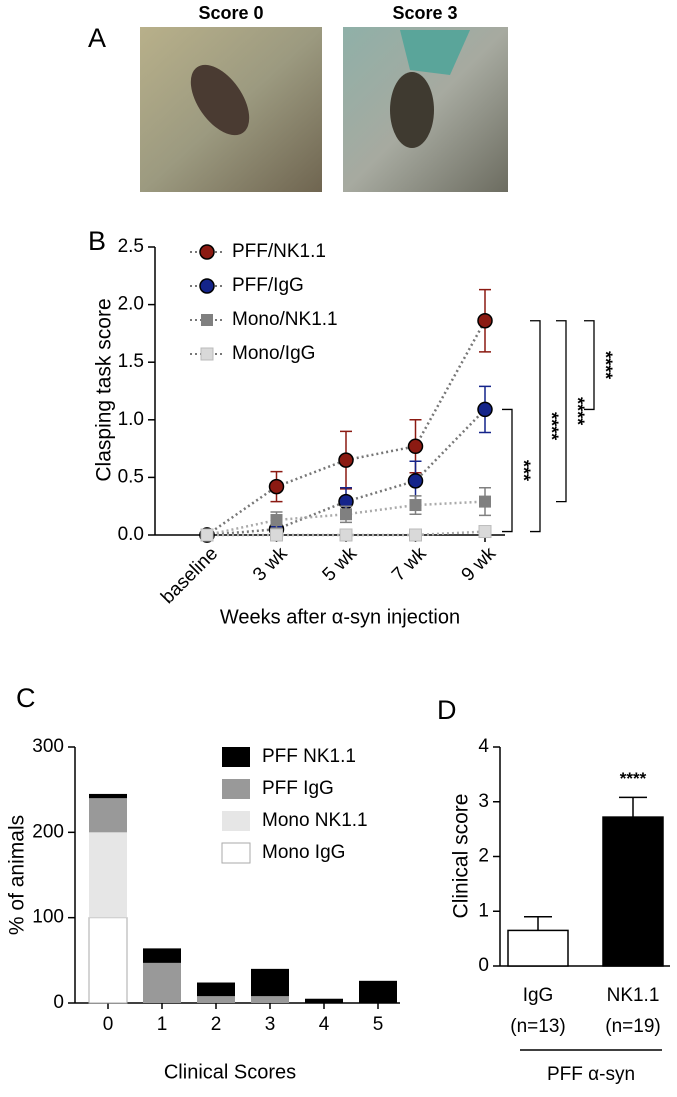  Describe the element at coordinates (48, 746) in the screenshot. I see `y-tick-label: 300` at that location.